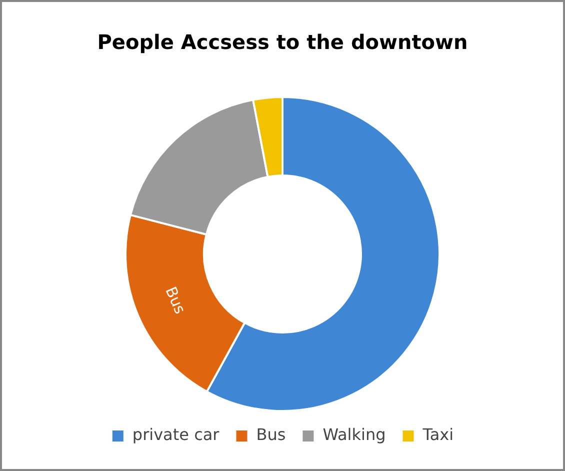 This screenshot has height=471, width=565. I want to click on data-label: Bus, so click(176, 300).